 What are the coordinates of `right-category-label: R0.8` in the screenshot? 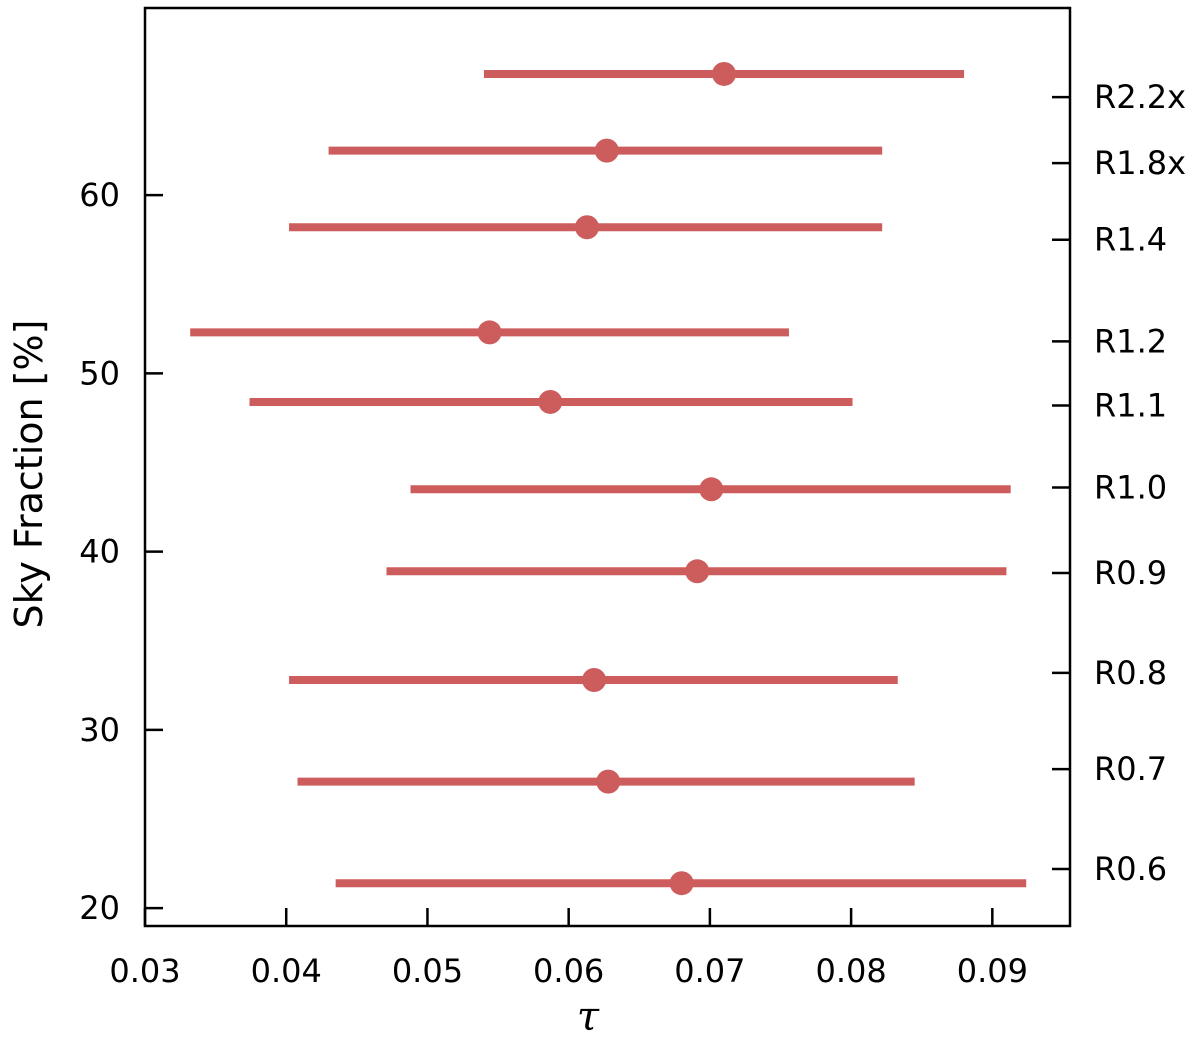 It's located at (1130, 673).